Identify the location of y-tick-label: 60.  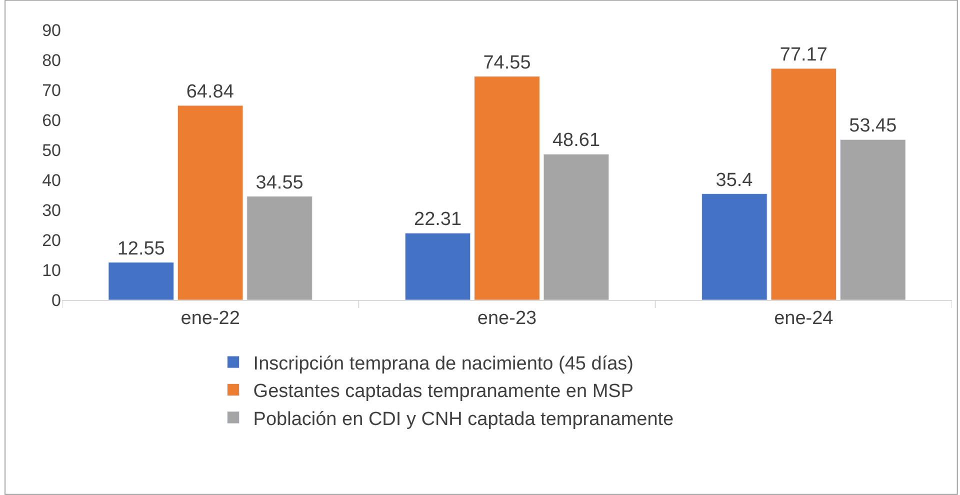
(51, 120).